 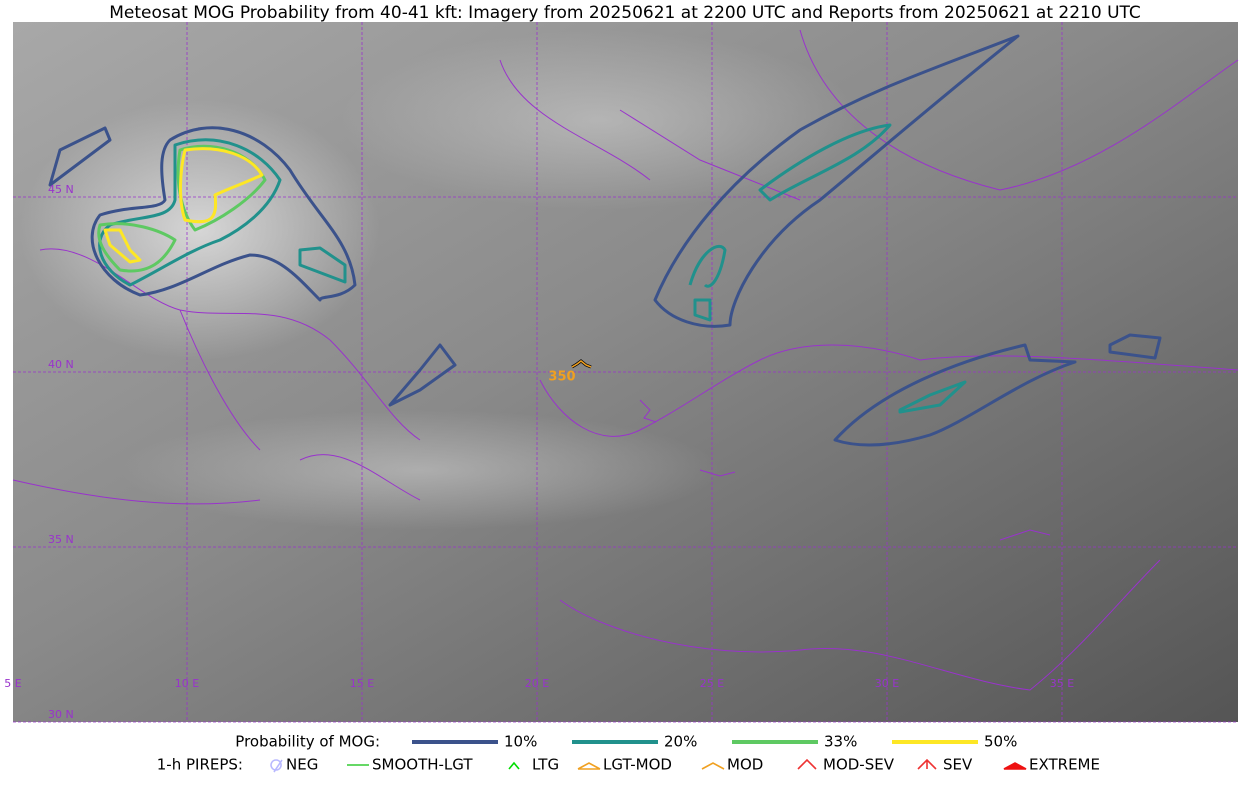 I want to click on legend-label: MOD-SEV, so click(x=859, y=765).